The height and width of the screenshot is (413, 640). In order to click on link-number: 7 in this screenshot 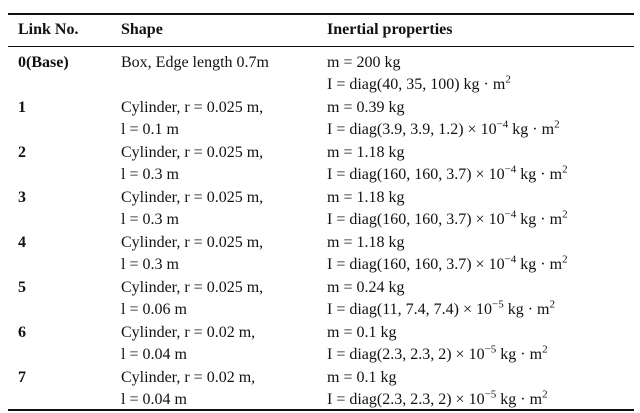, I will do `click(22, 377)`.